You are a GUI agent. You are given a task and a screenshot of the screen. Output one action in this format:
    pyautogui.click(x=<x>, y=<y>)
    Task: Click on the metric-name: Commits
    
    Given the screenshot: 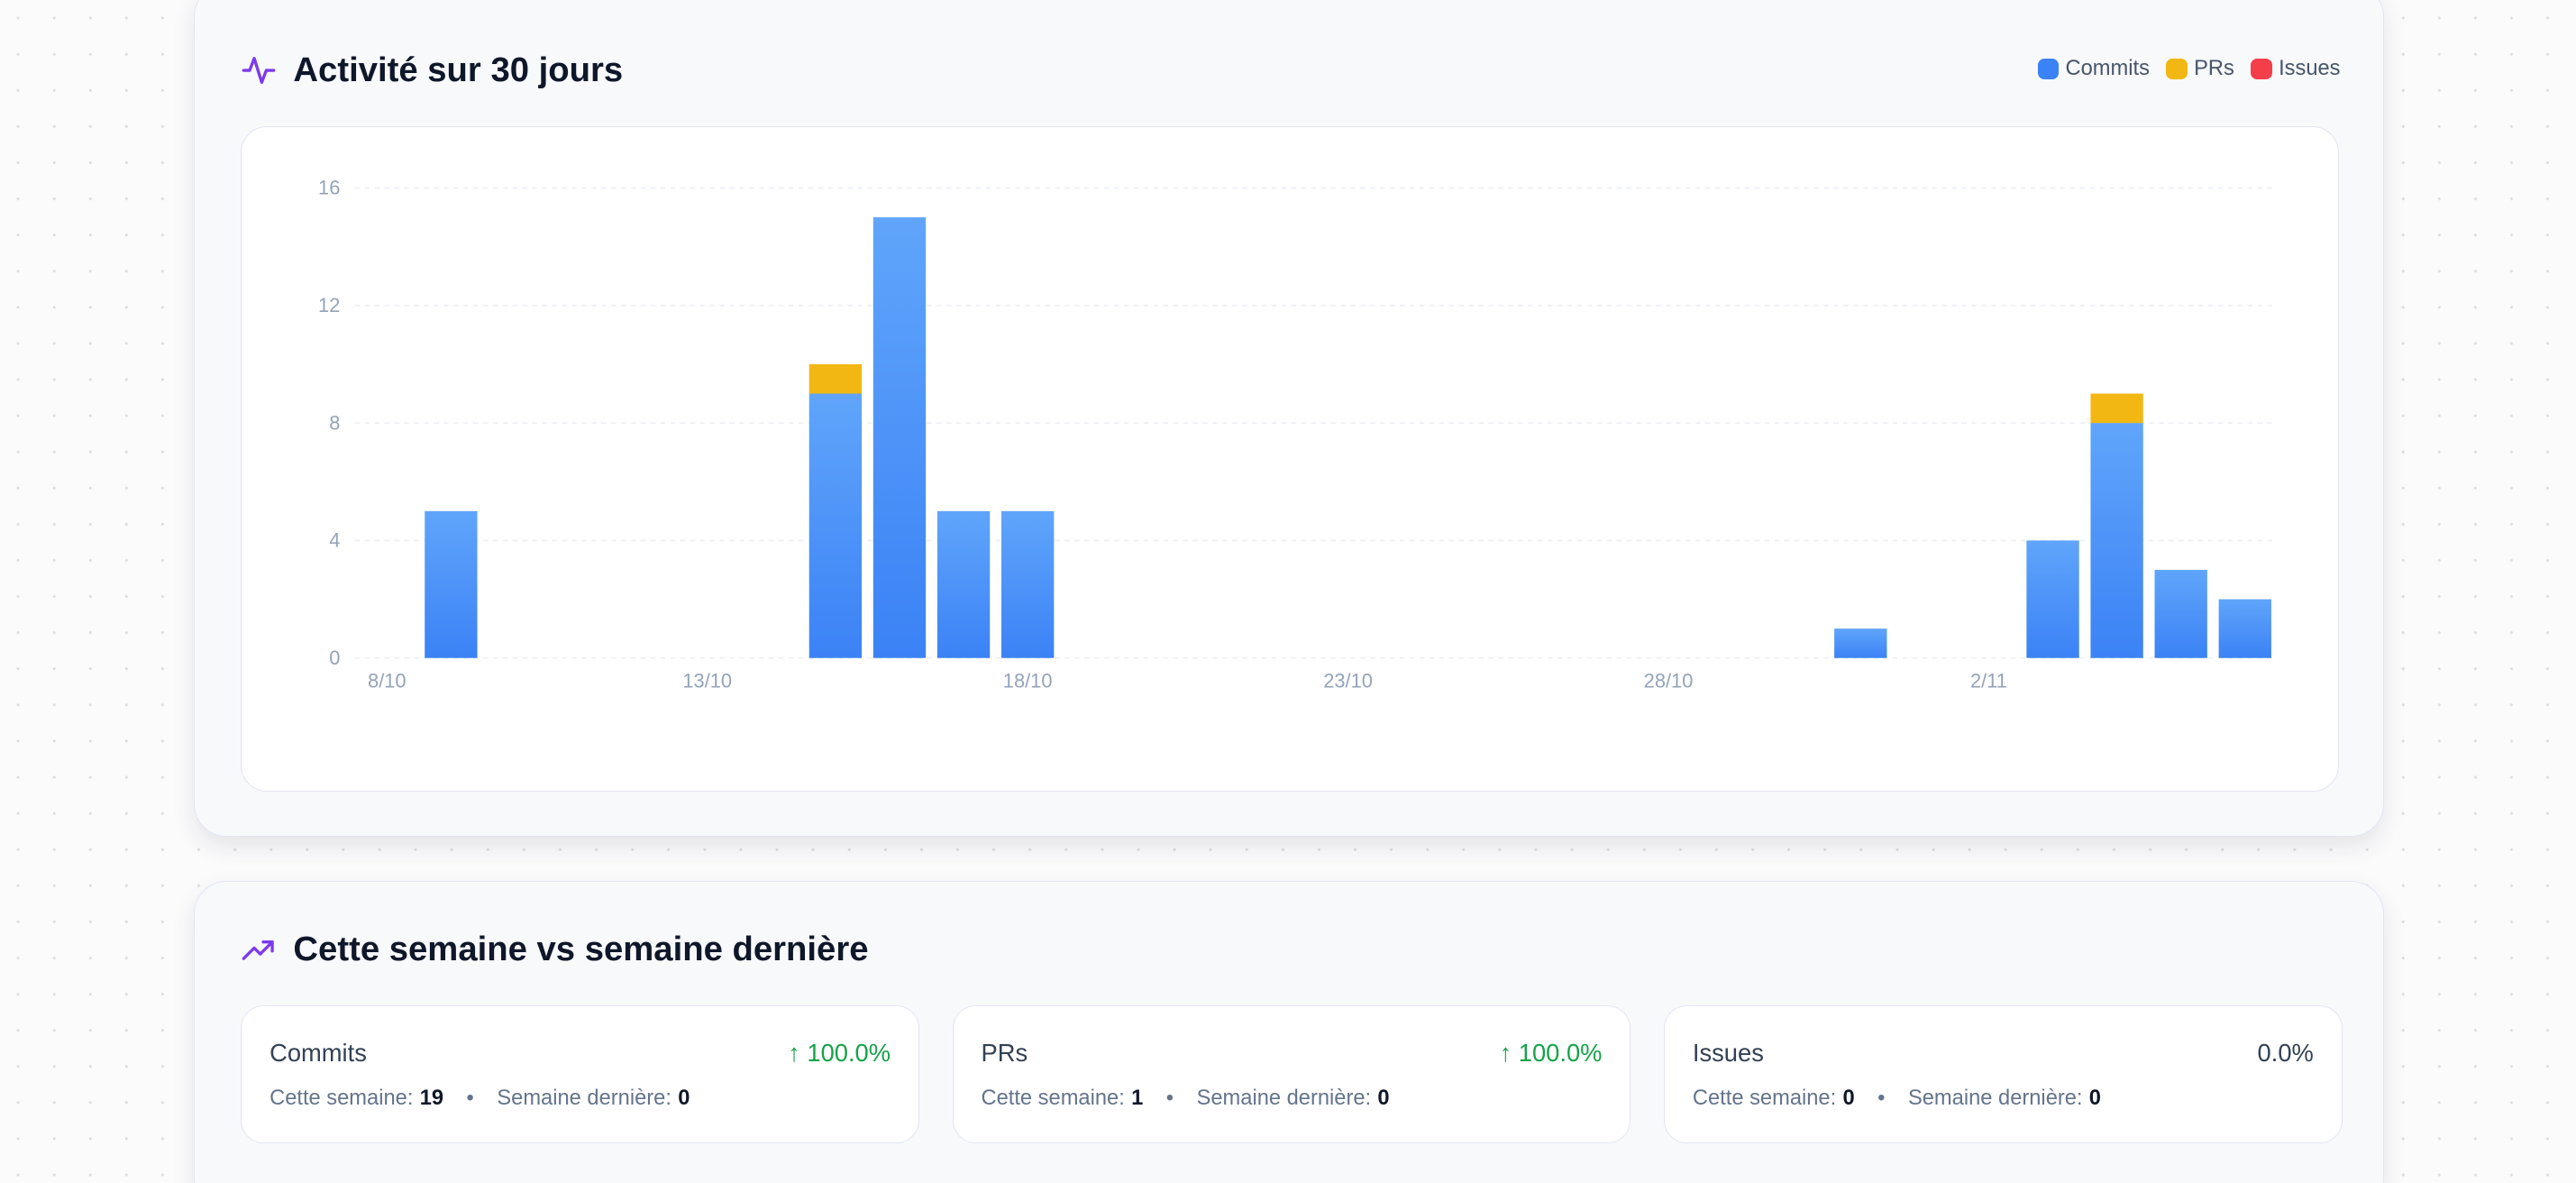 What is the action you would take?
    pyautogui.click(x=318, y=1053)
    